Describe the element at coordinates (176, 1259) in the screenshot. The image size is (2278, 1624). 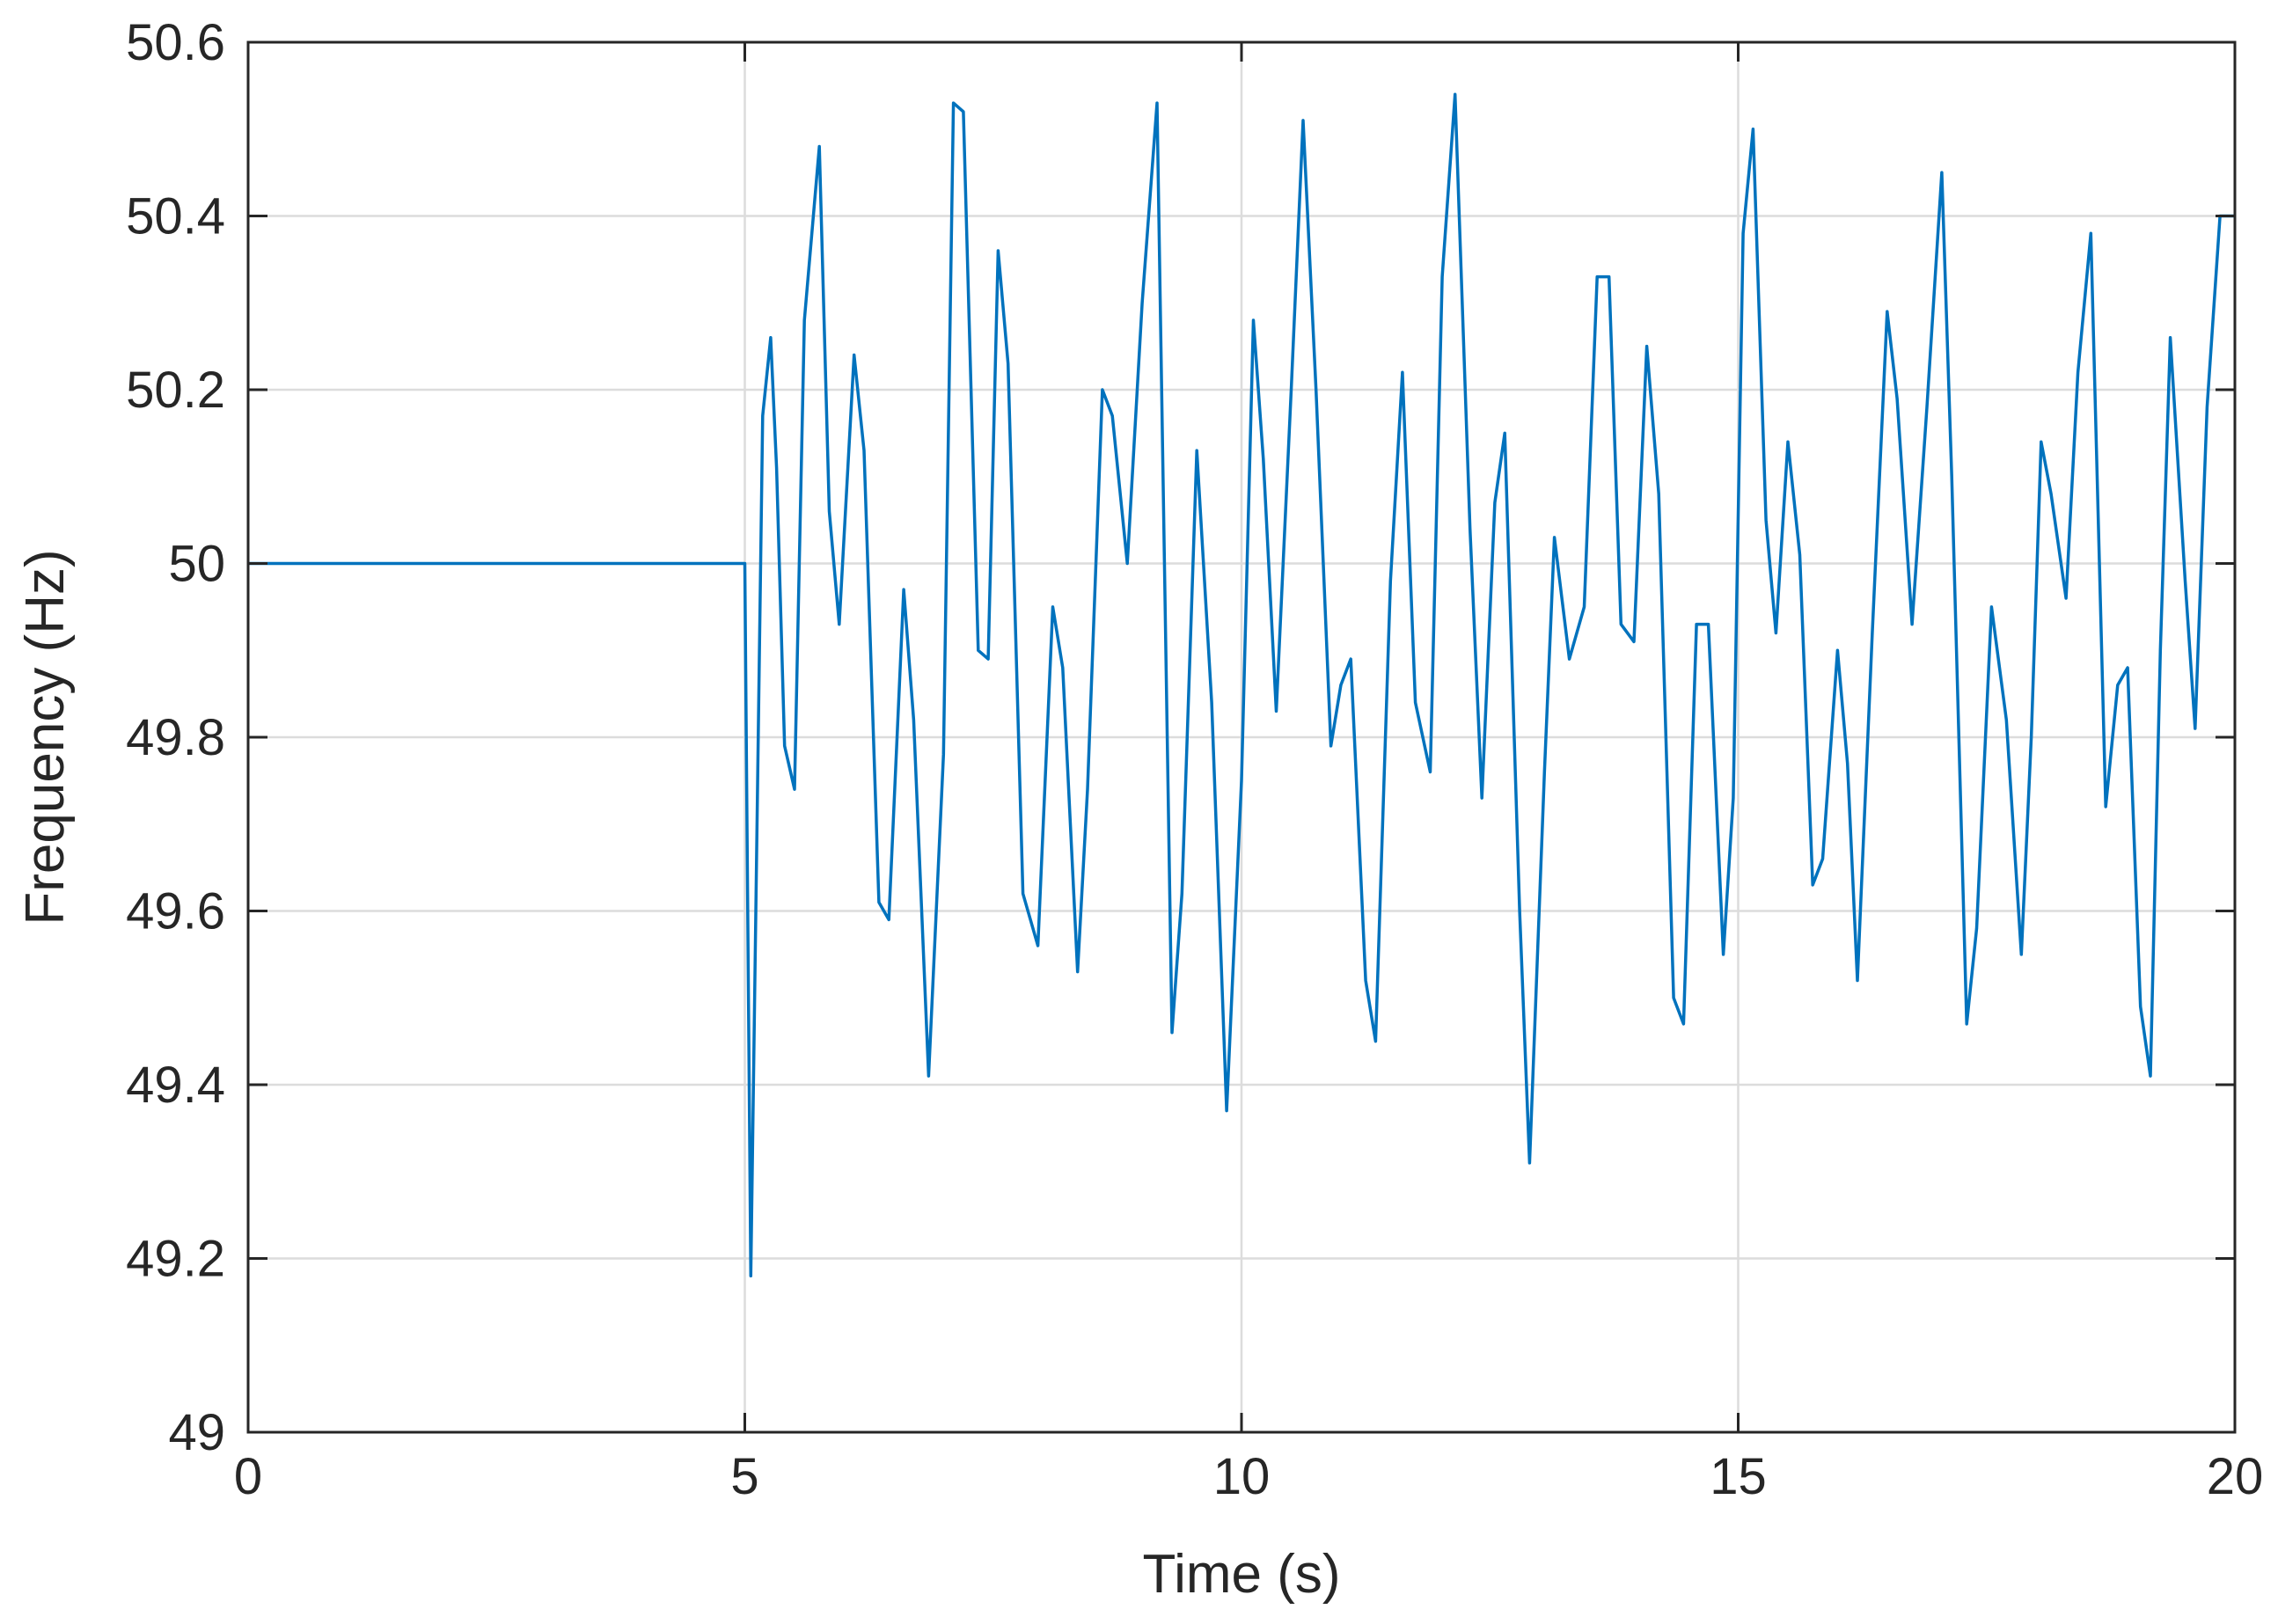
I see `y-tick-label: 49.2` at that location.